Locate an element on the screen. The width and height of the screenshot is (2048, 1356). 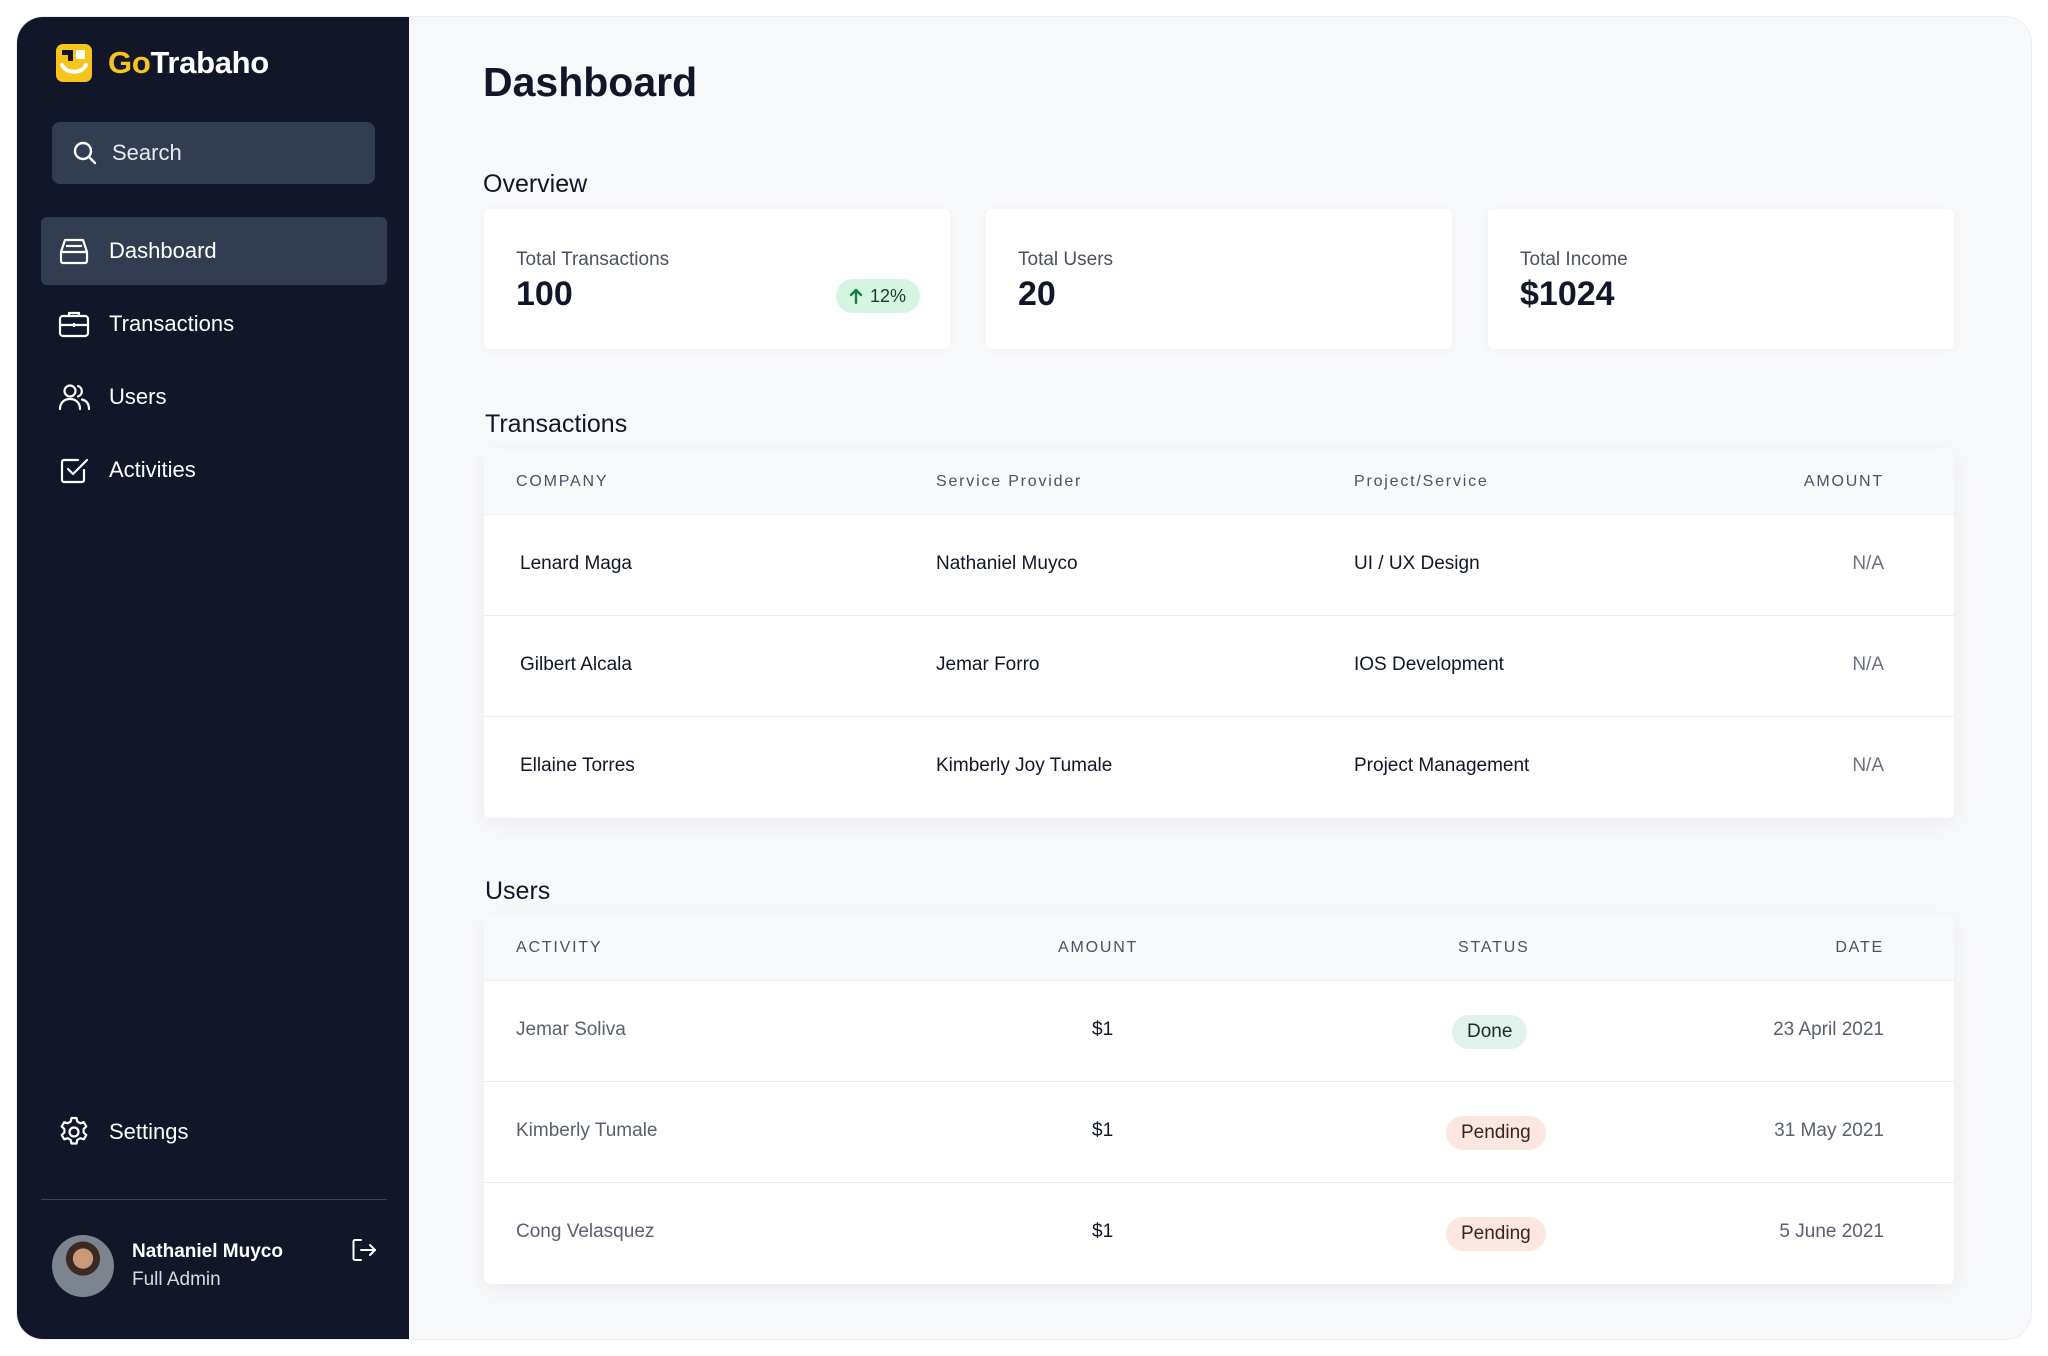
user-profile: Nathaniel Muyco Full Admin is located at coordinates (219, 1266).